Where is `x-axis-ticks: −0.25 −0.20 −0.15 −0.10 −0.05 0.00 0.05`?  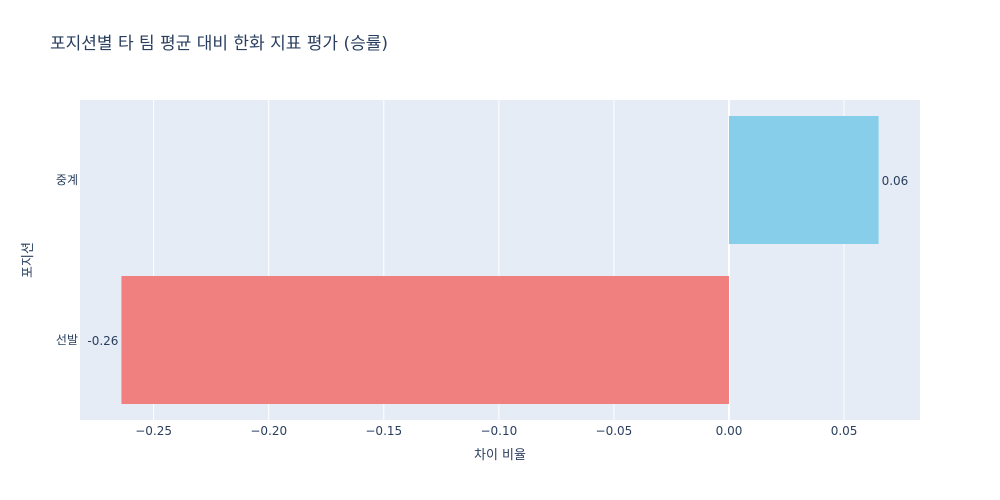 x-axis-ticks: −0.25 −0.20 −0.15 −0.10 −0.05 0.00 0.05 is located at coordinates (496, 431).